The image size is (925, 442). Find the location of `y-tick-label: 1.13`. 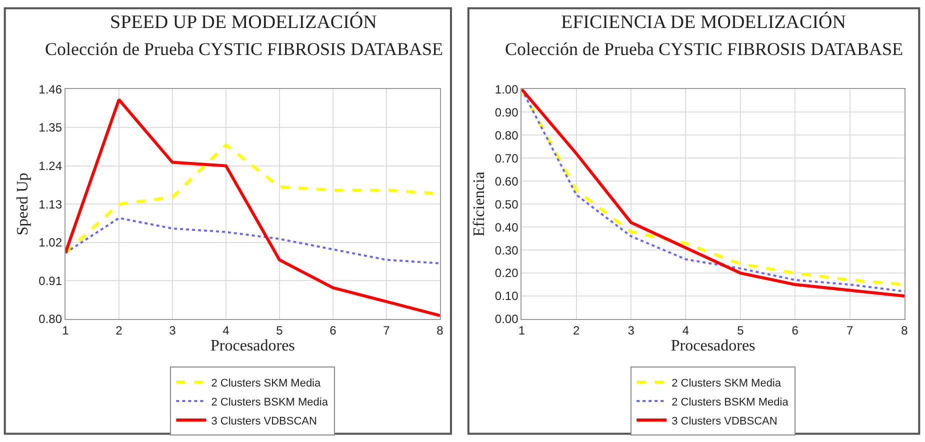

y-tick-label: 1.13 is located at coordinates (50, 204).